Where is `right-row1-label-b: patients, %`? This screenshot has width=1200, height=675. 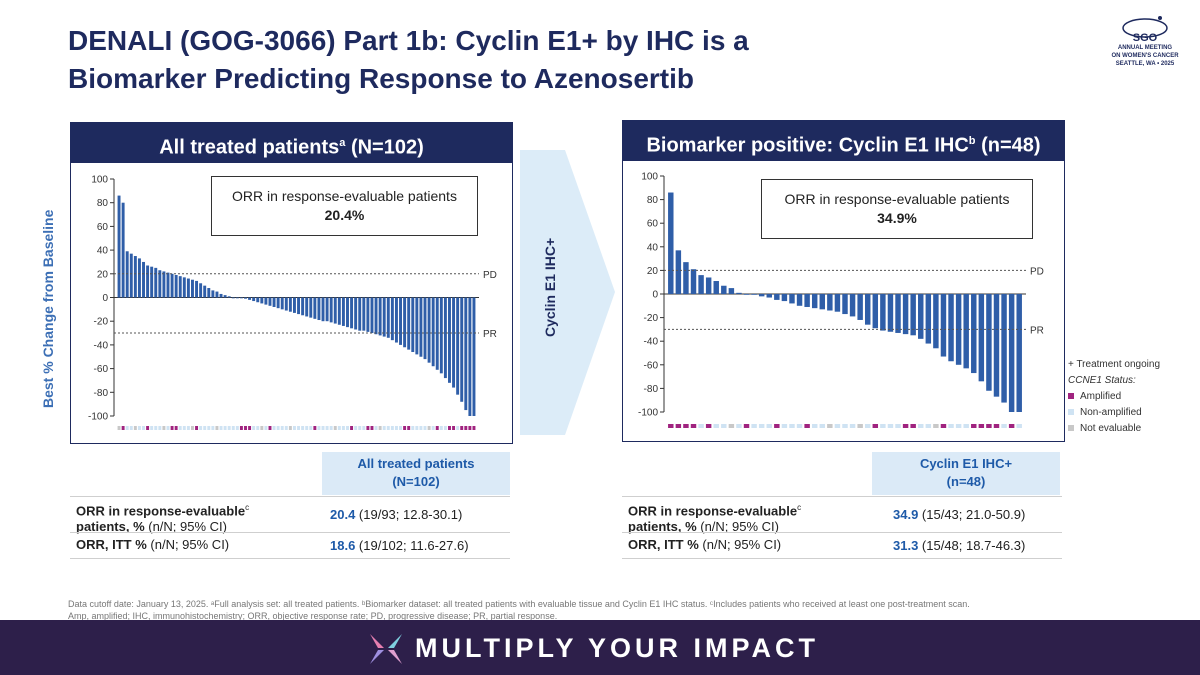
right-row1-label-b: patients, % is located at coordinates (662, 527).